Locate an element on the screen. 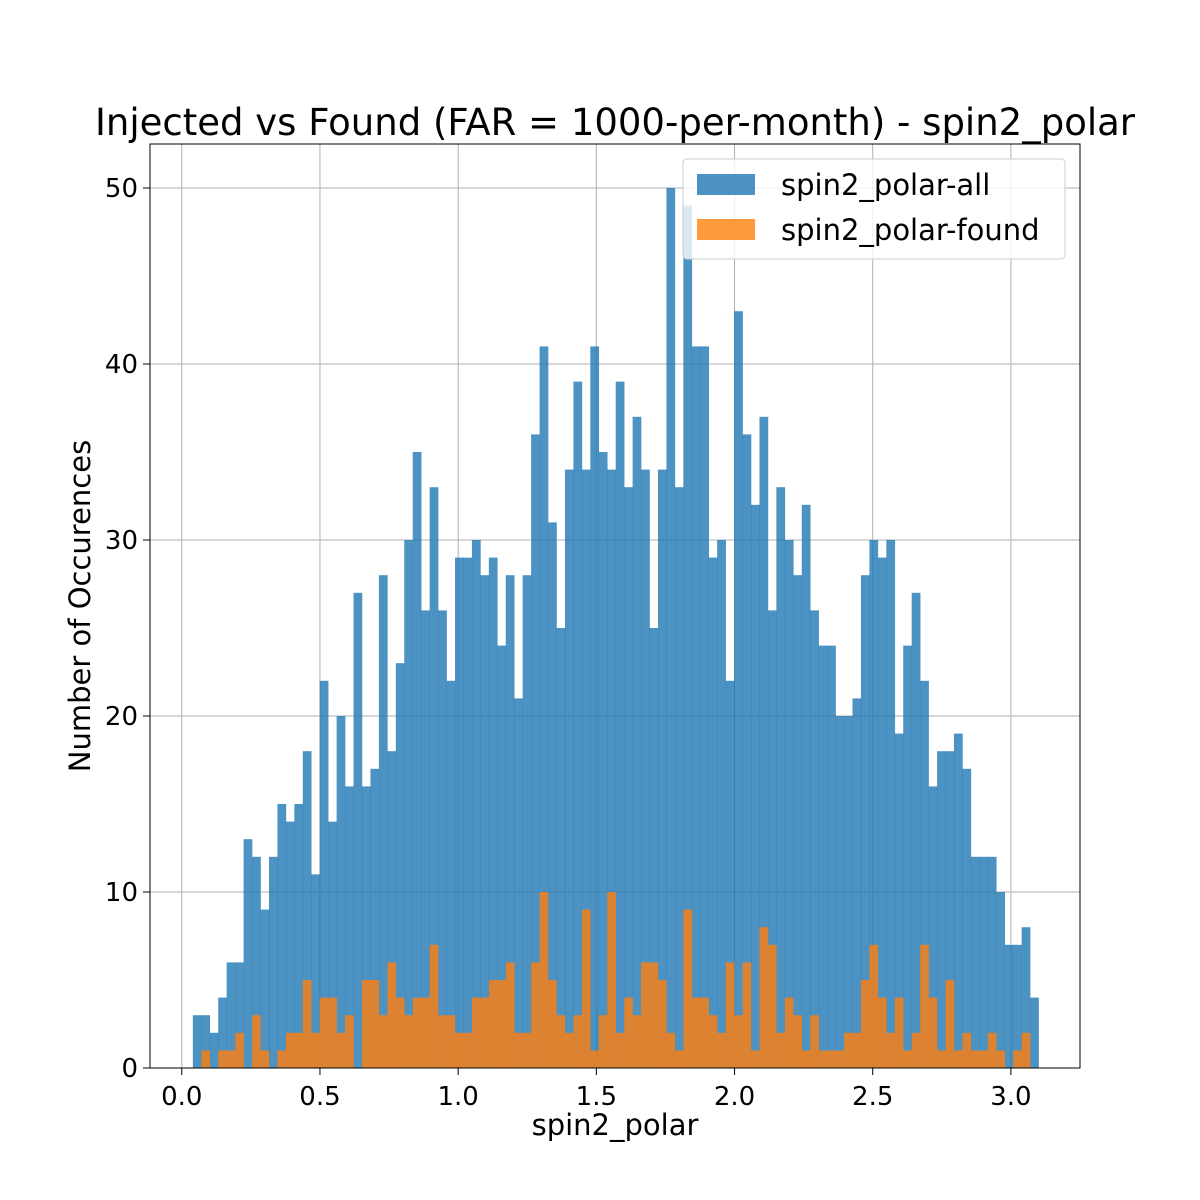  legend-swatch-all is located at coordinates (726, 184).